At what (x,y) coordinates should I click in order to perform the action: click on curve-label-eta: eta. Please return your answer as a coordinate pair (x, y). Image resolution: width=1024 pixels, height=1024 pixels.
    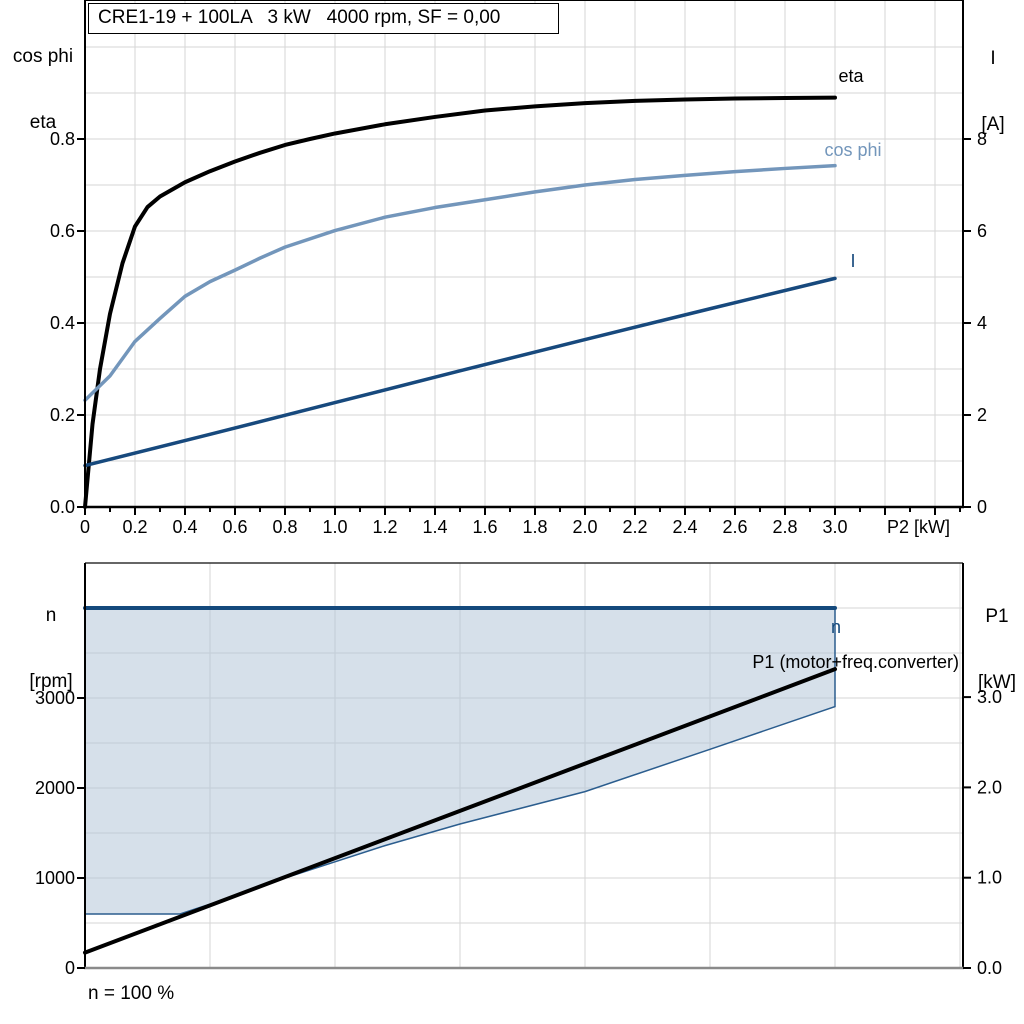
    Looking at the image, I should click on (851, 76).